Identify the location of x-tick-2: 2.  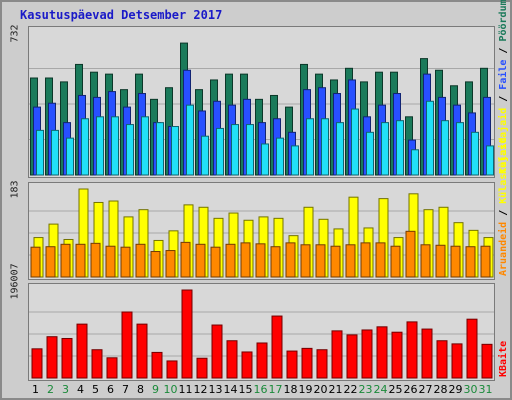
(50, 389).